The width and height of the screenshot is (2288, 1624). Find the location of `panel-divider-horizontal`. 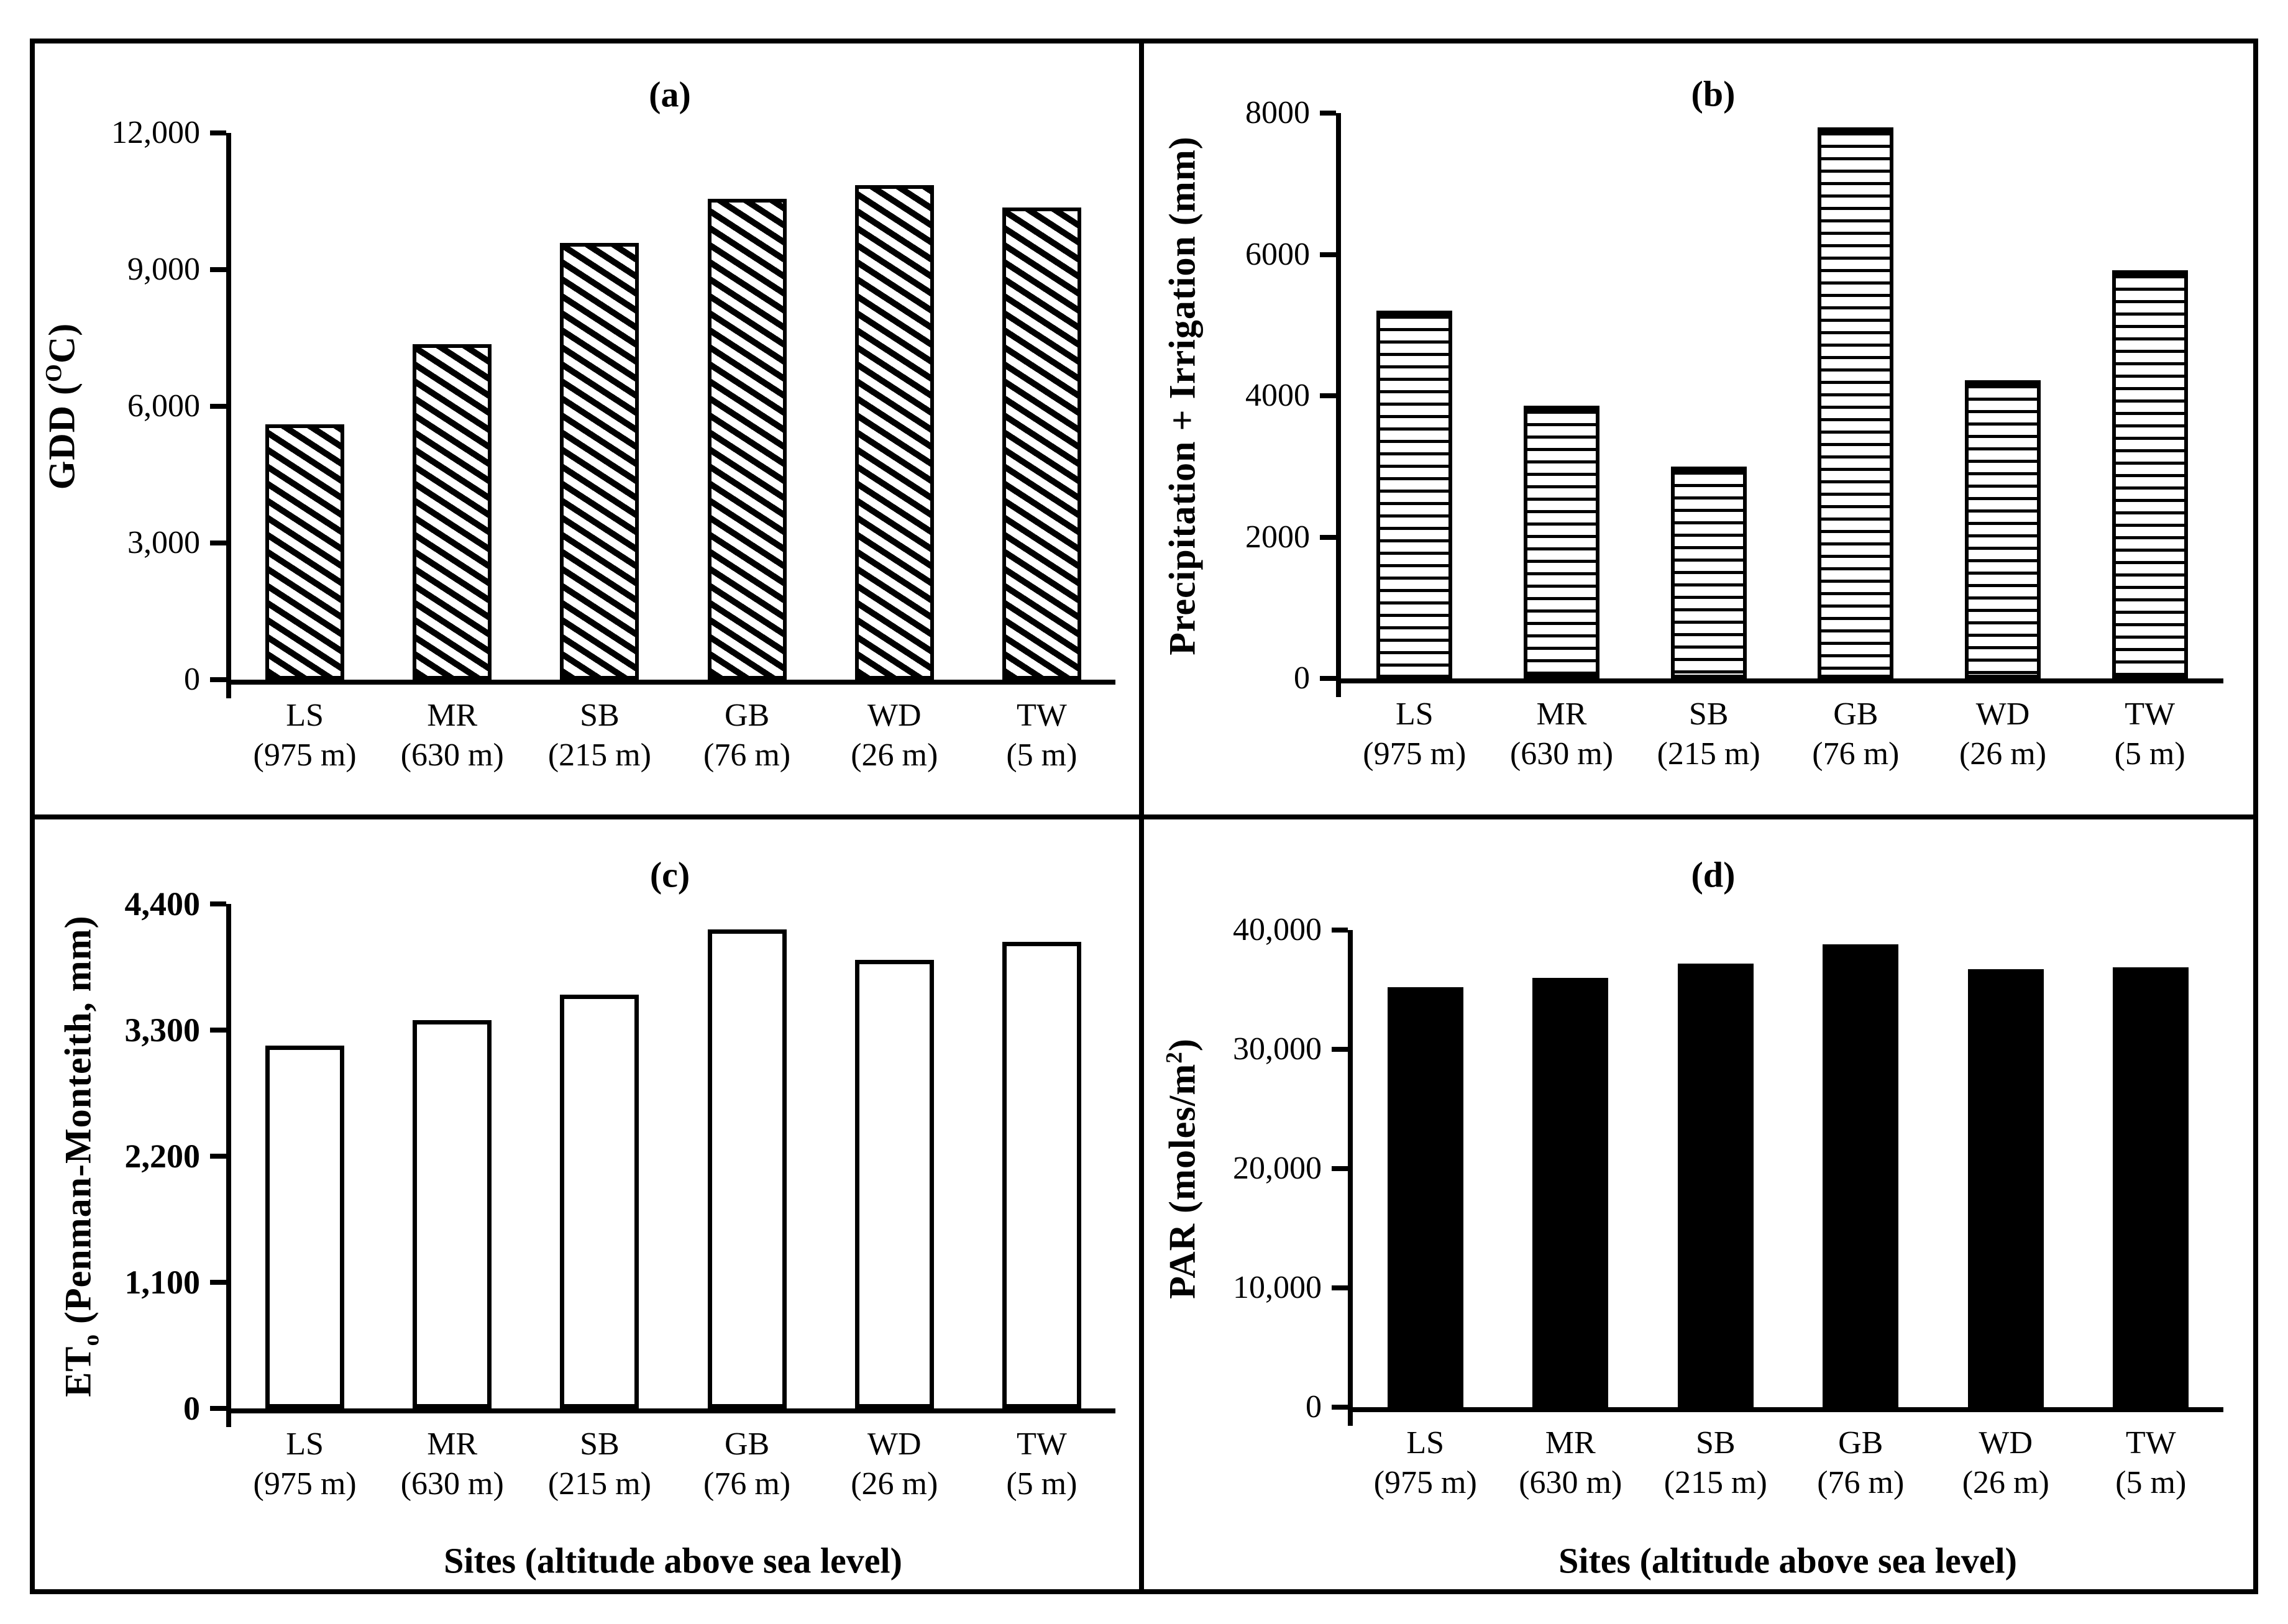

panel-divider-horizontal is located at coordinates (1144, 816).